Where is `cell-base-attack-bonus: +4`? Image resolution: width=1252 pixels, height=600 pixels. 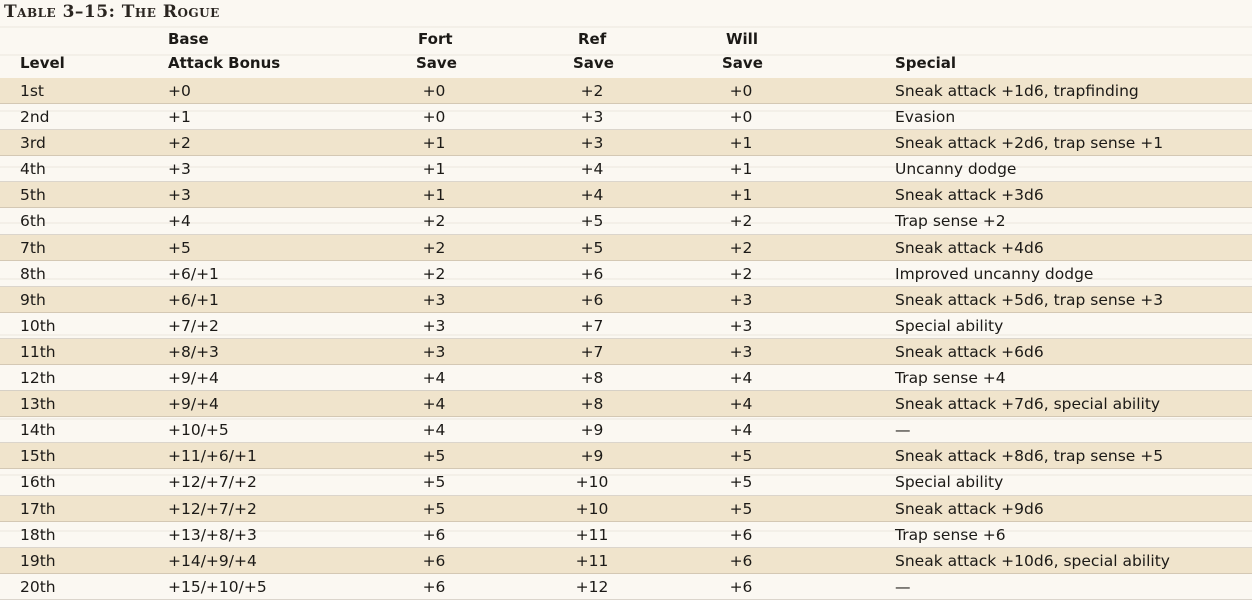 cell-base-attack-bonus: +4 is located at coordinates (179, 221).